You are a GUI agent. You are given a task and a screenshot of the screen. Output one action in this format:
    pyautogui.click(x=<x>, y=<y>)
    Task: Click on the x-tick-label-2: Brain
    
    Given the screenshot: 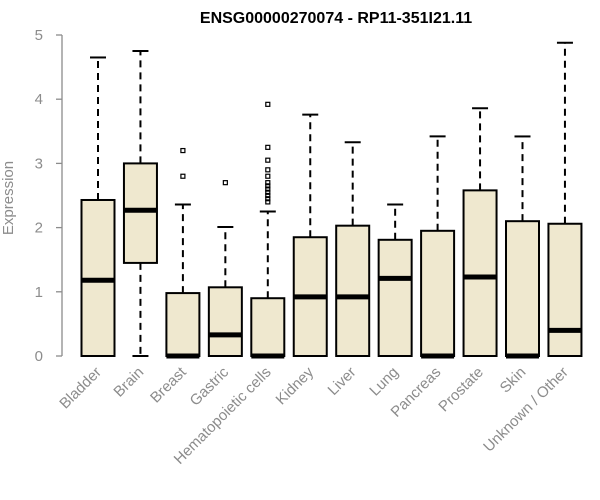 What is the action you would take?
    pyautogui.click(x=128, y=382)
    